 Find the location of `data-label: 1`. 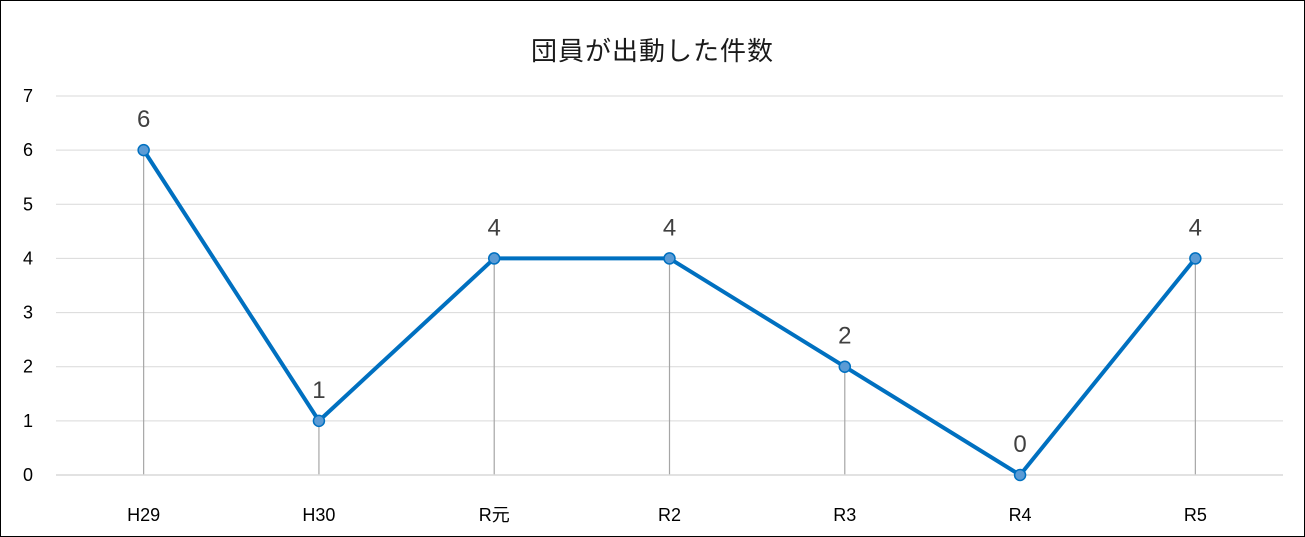

data-label: 1 is located at coordinates (318, 390).